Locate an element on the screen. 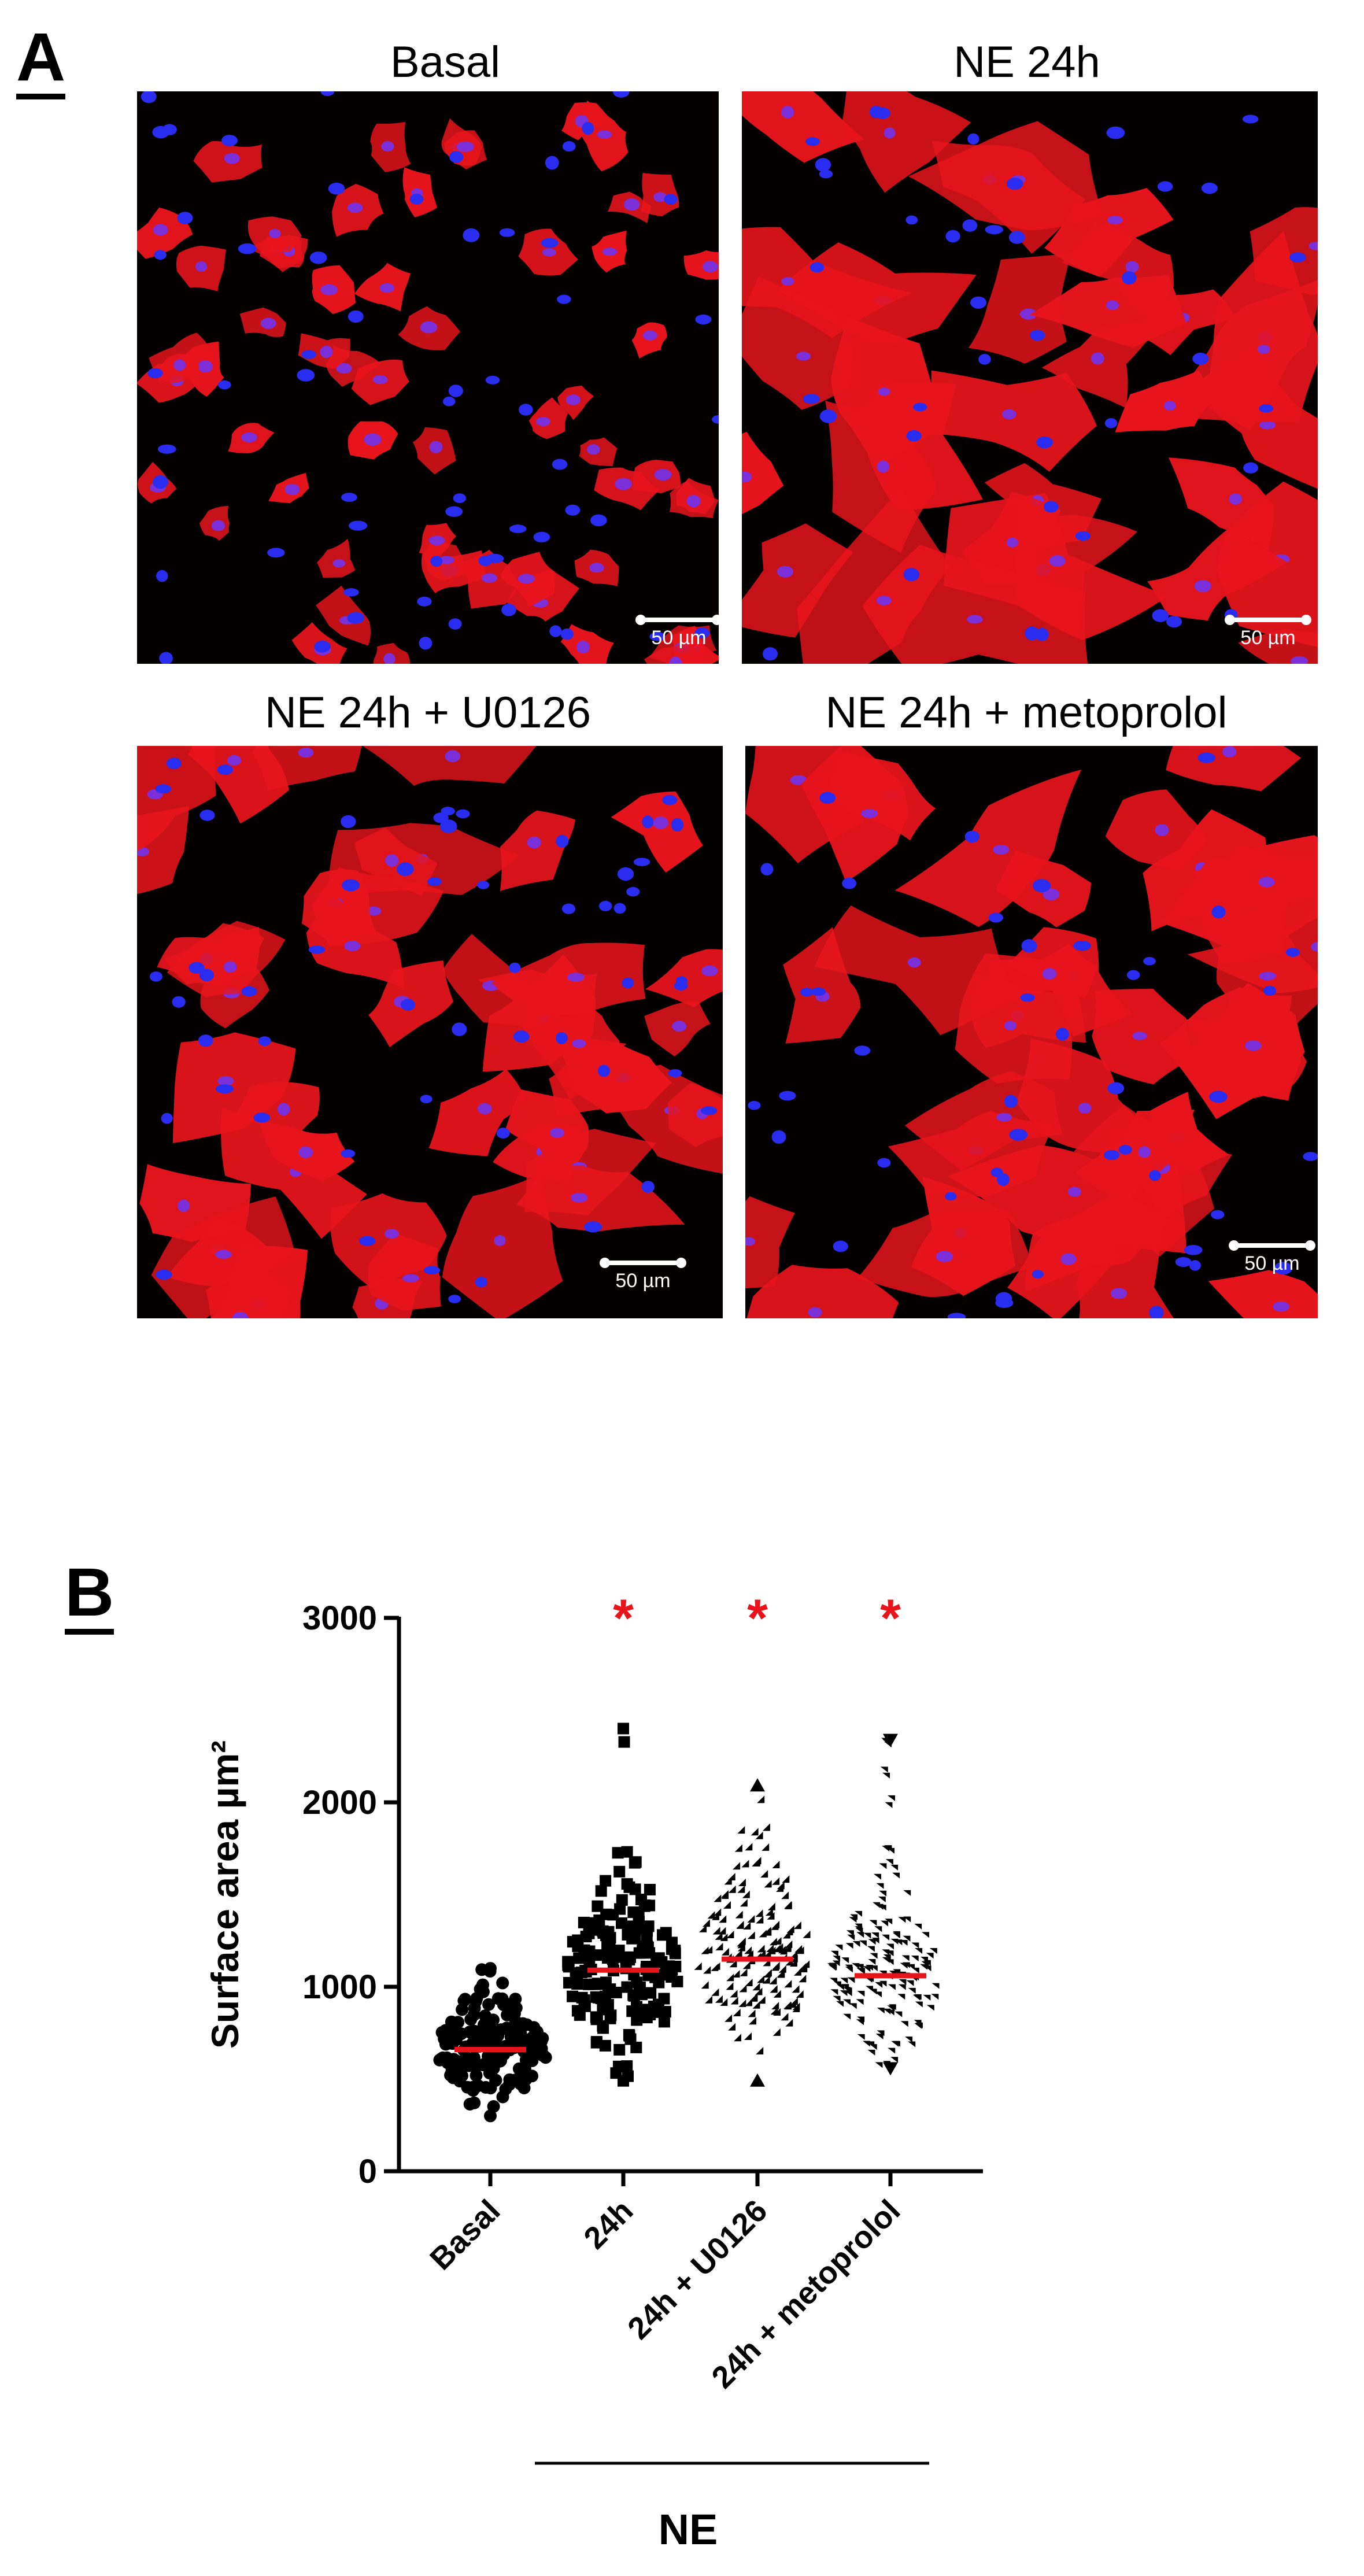 This screenshot has height=2576, width=1364. panel-letter-b: B is located at coordinates (89, 1596).